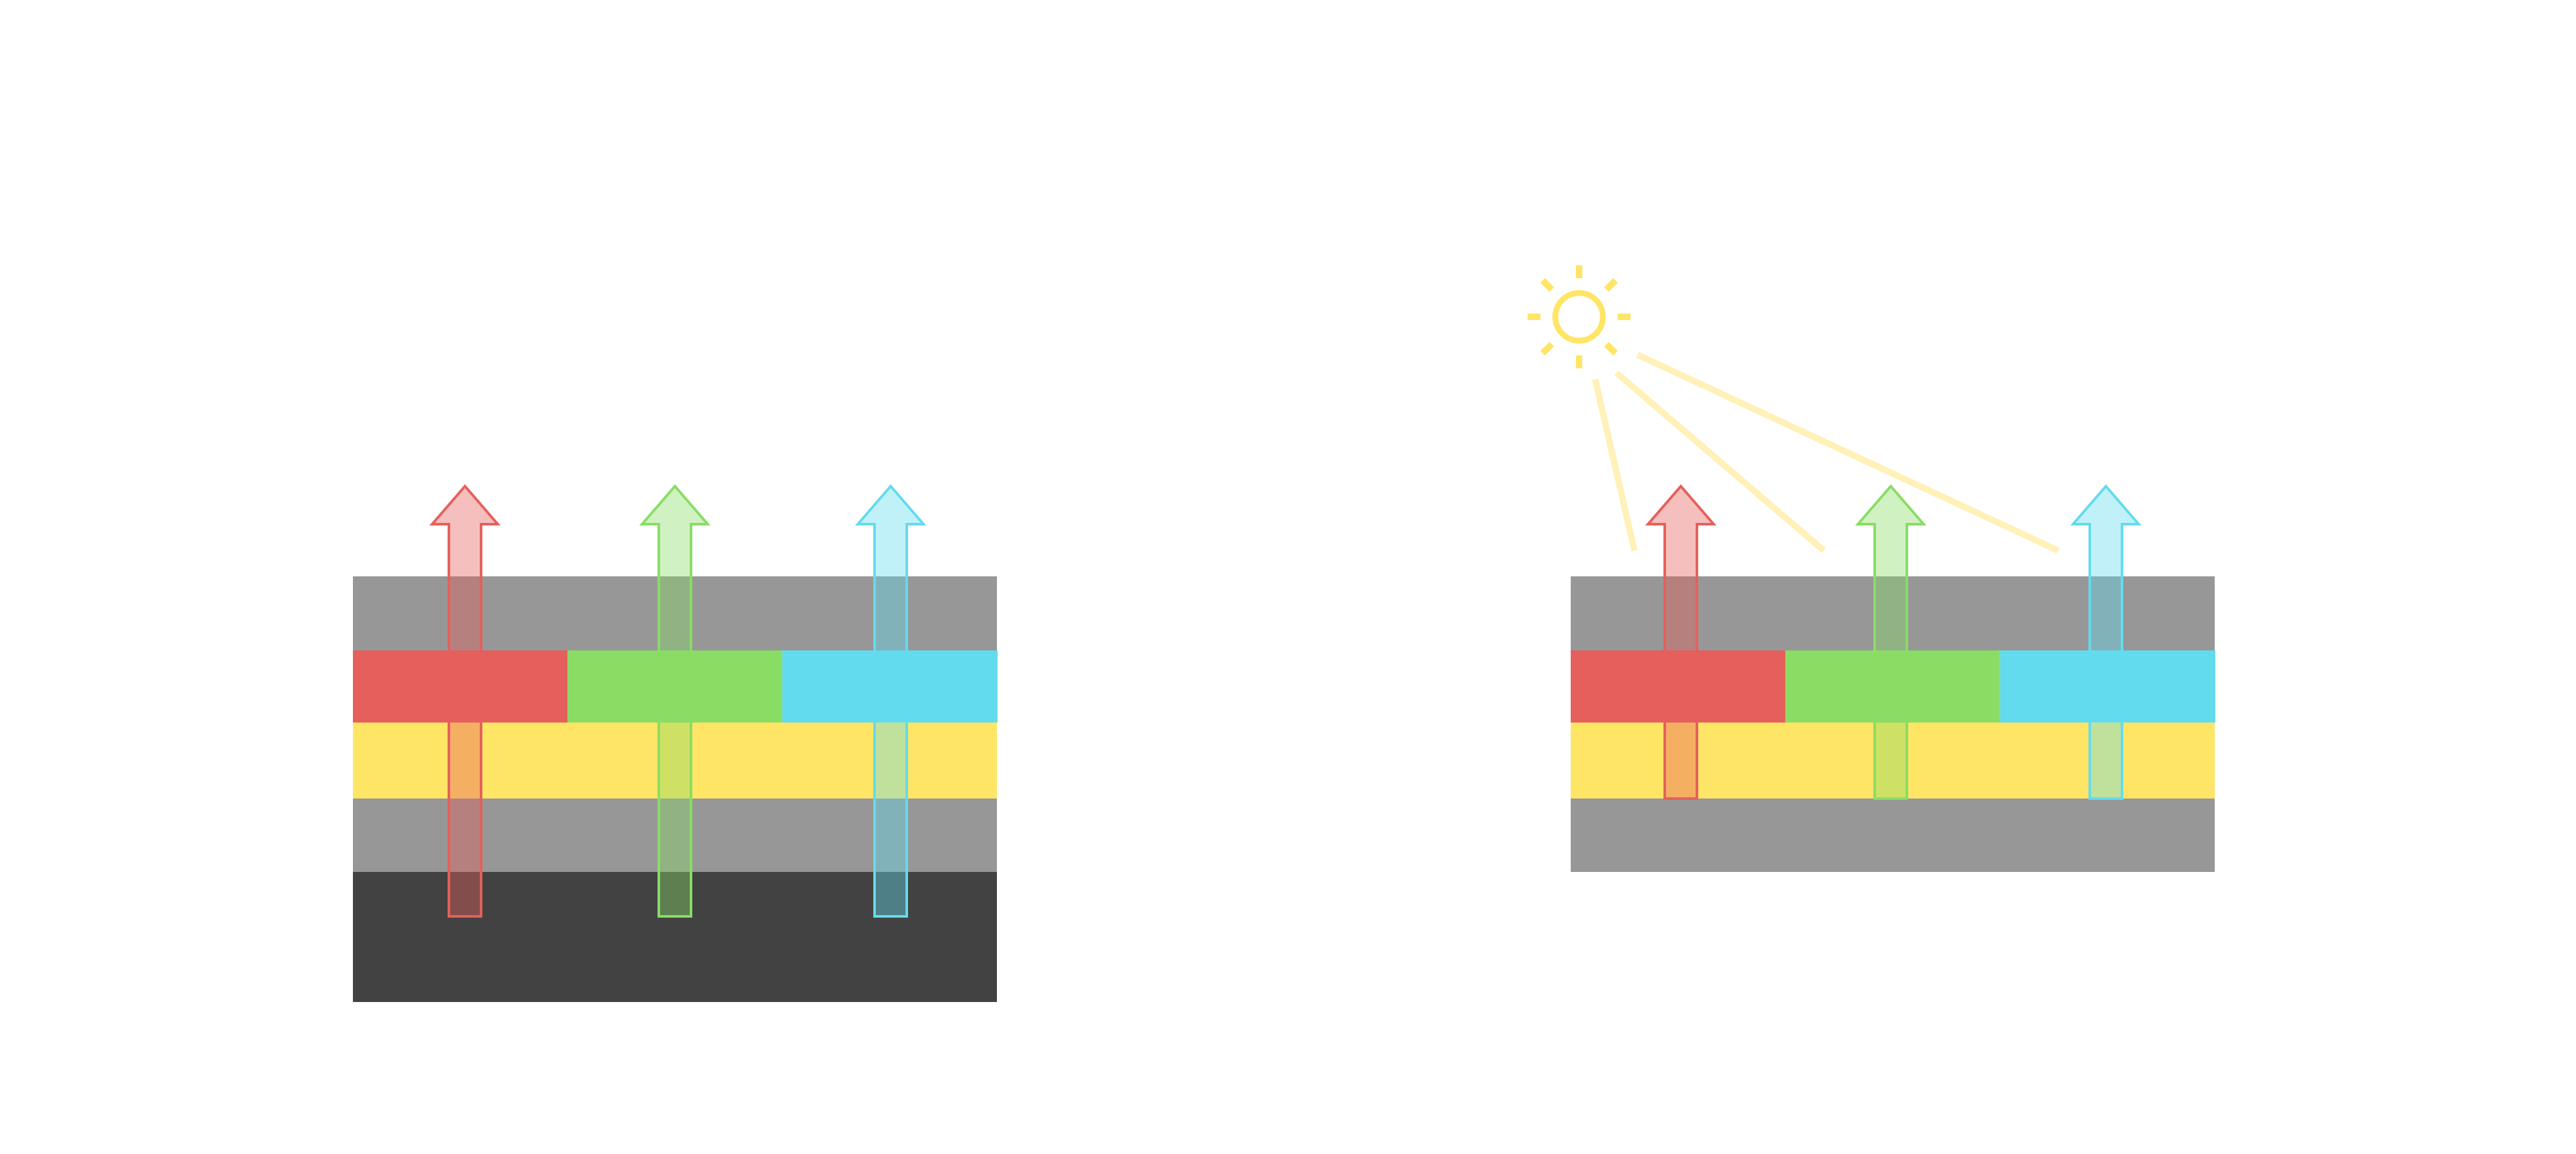 Image resolution: width=2576 pixels, height=1154 pixels. Describe the element at coordinates (675, 937) in the screenshot. I see `dark-backlight-layer` at that location.